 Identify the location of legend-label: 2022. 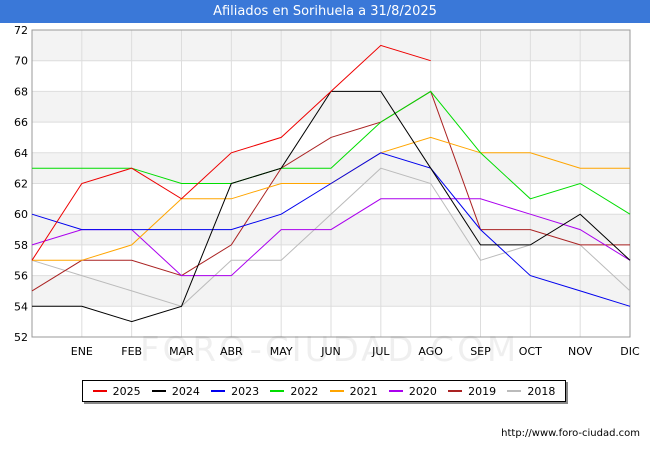
(304, 391).